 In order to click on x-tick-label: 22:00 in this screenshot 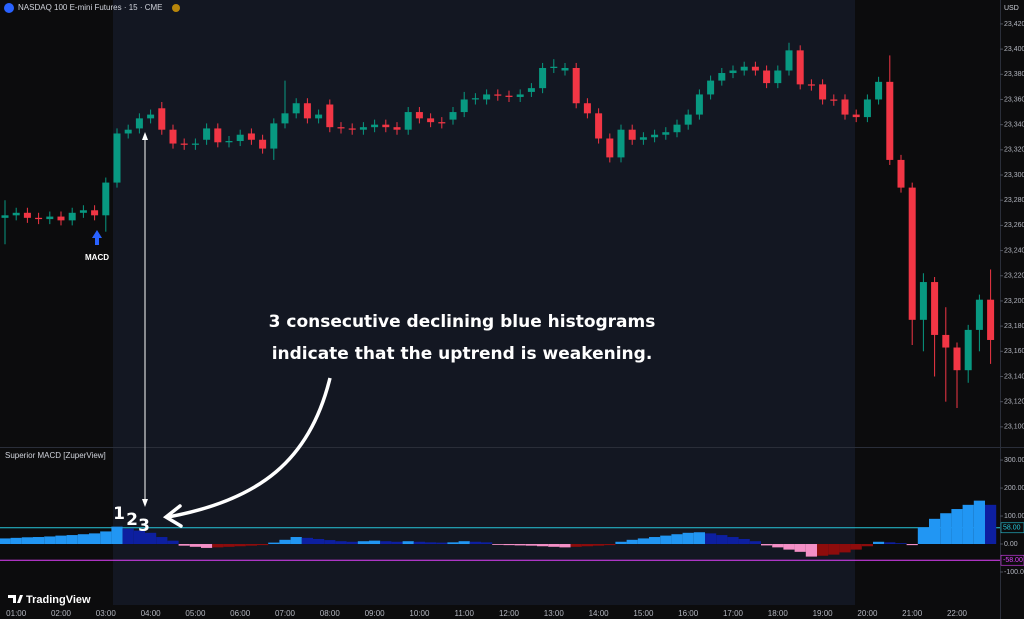, I will do `click(957, 613)`.